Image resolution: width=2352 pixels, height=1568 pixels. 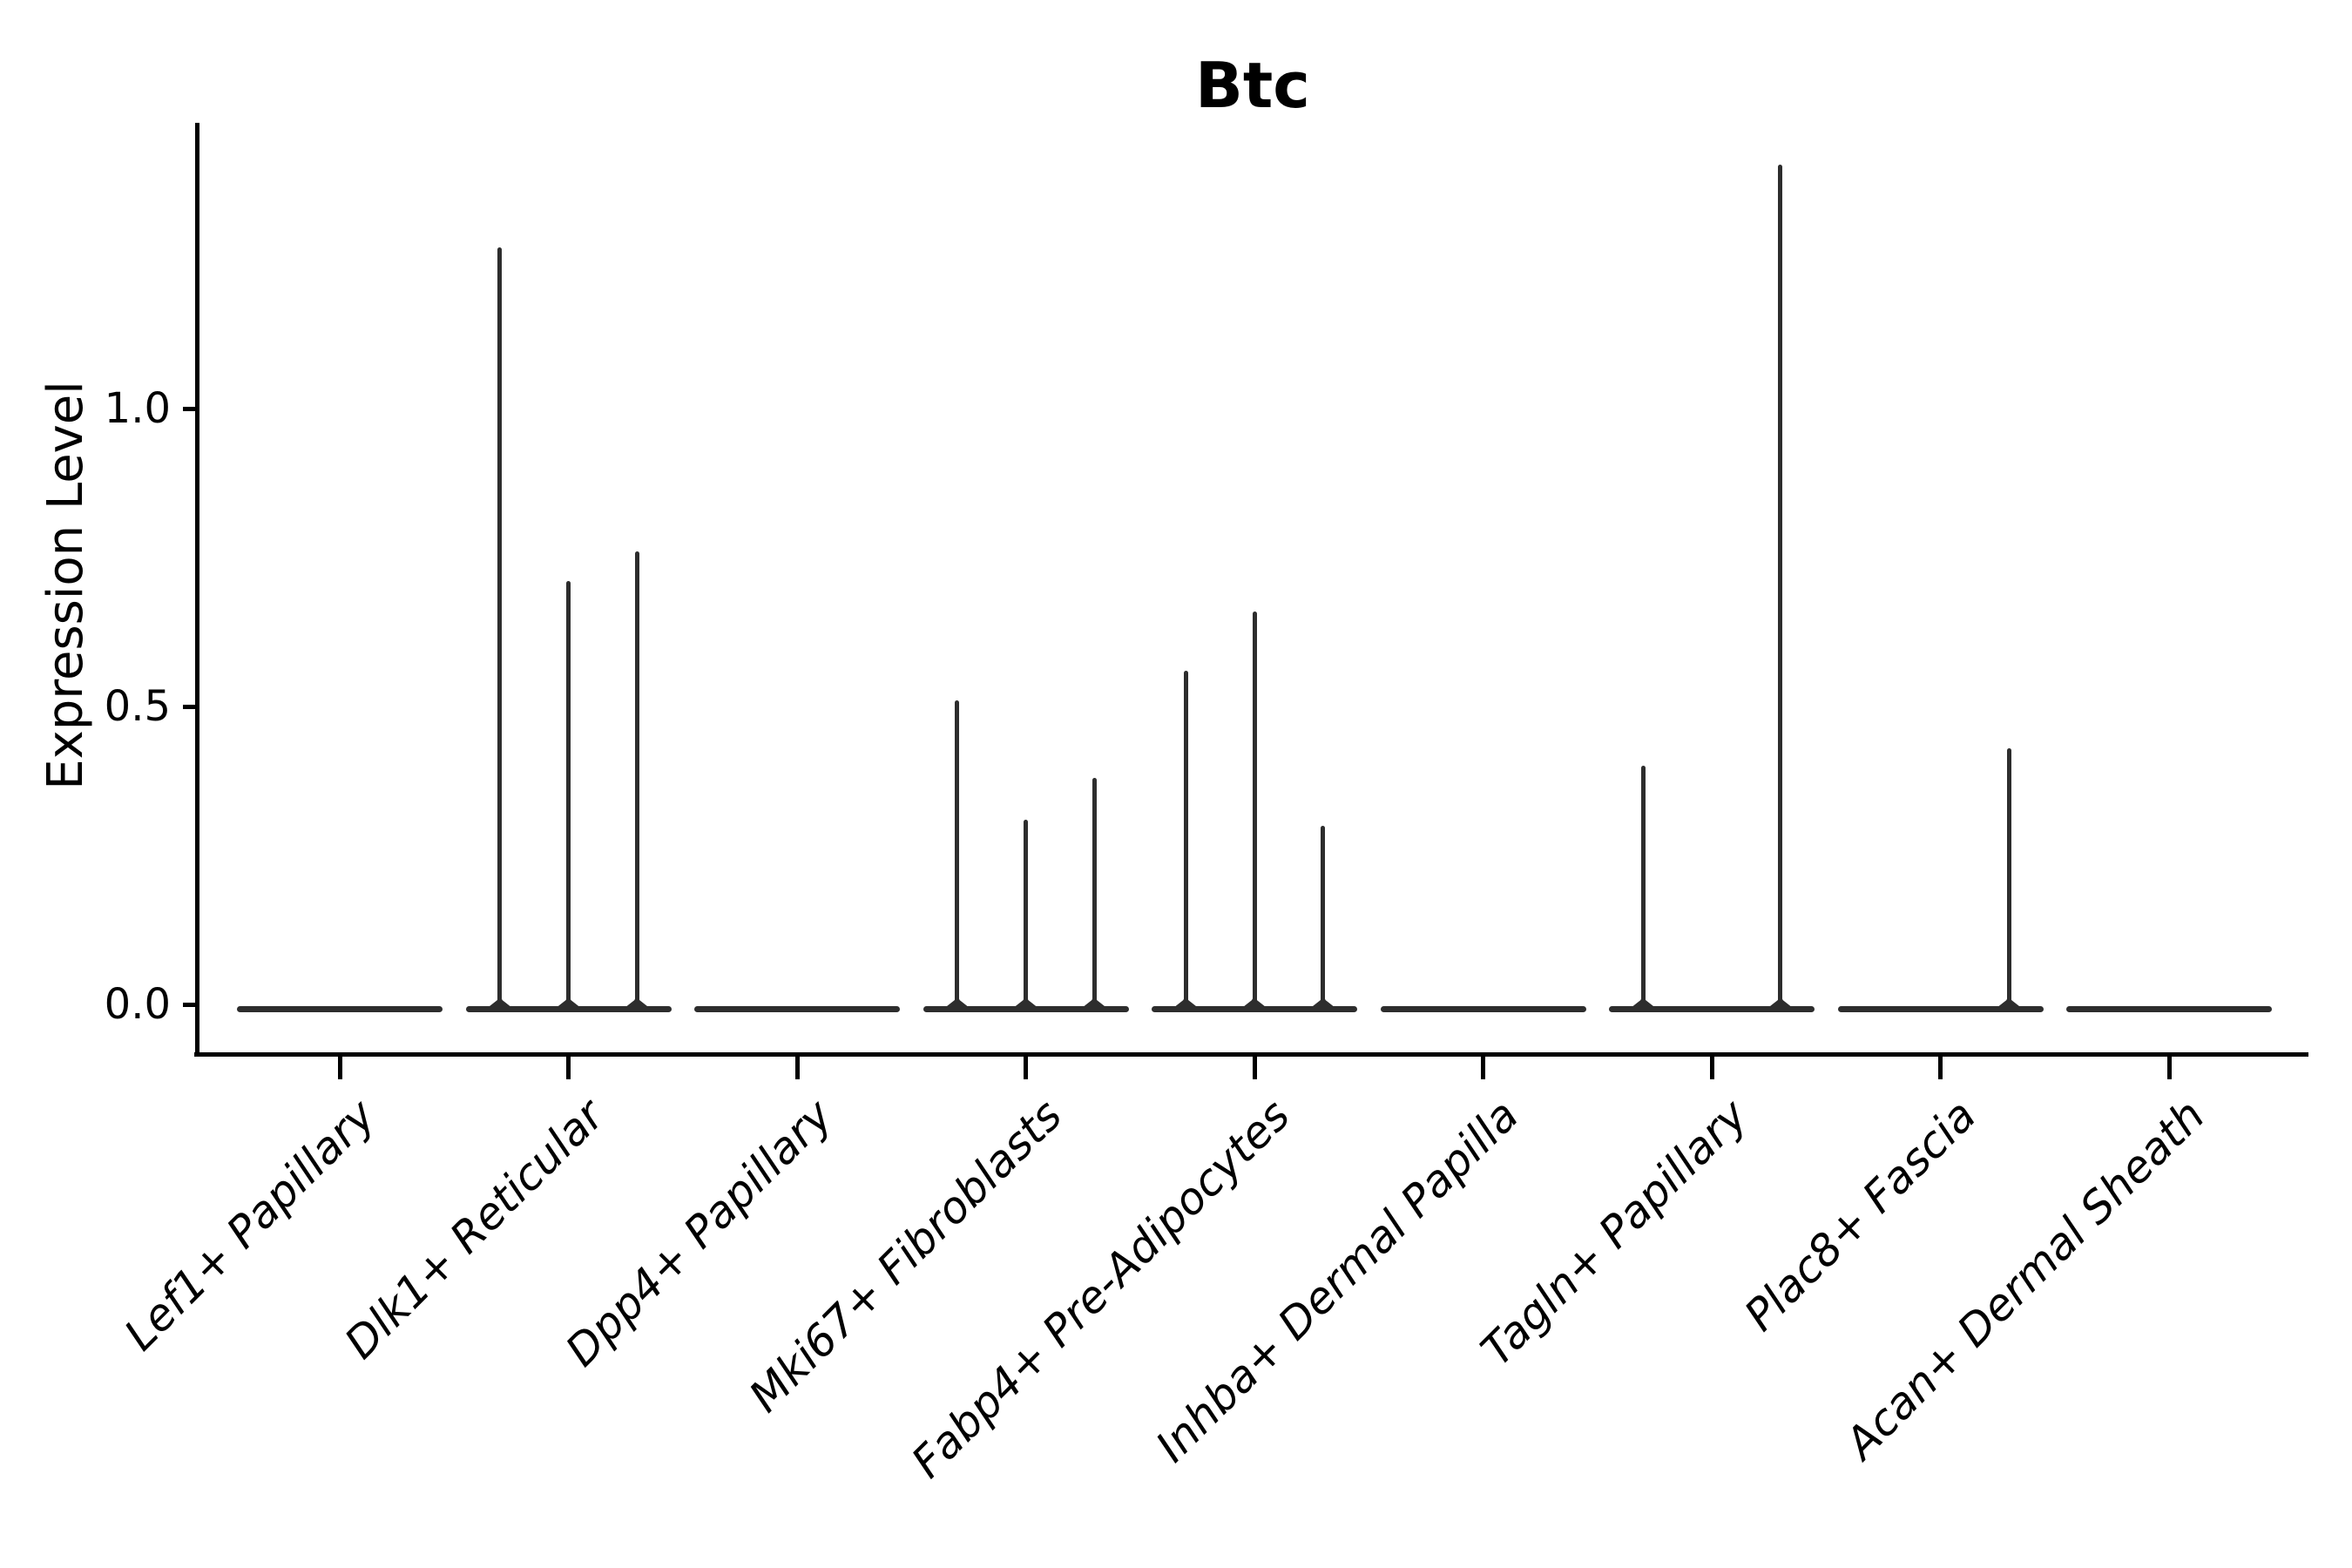 What do you see at coordinates (1860, 1216) in the screenshot?
I see `x-tick-label: Plac8+ Fascia` at bounding box center [1860, 1216].